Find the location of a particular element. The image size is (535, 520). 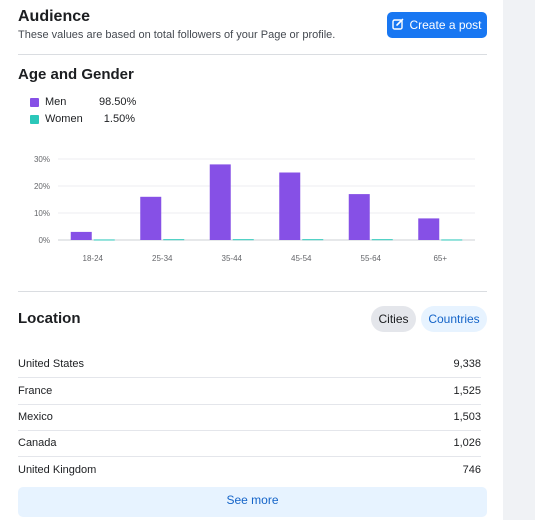

bar-men-65+ is located at coordinates (429, 229).